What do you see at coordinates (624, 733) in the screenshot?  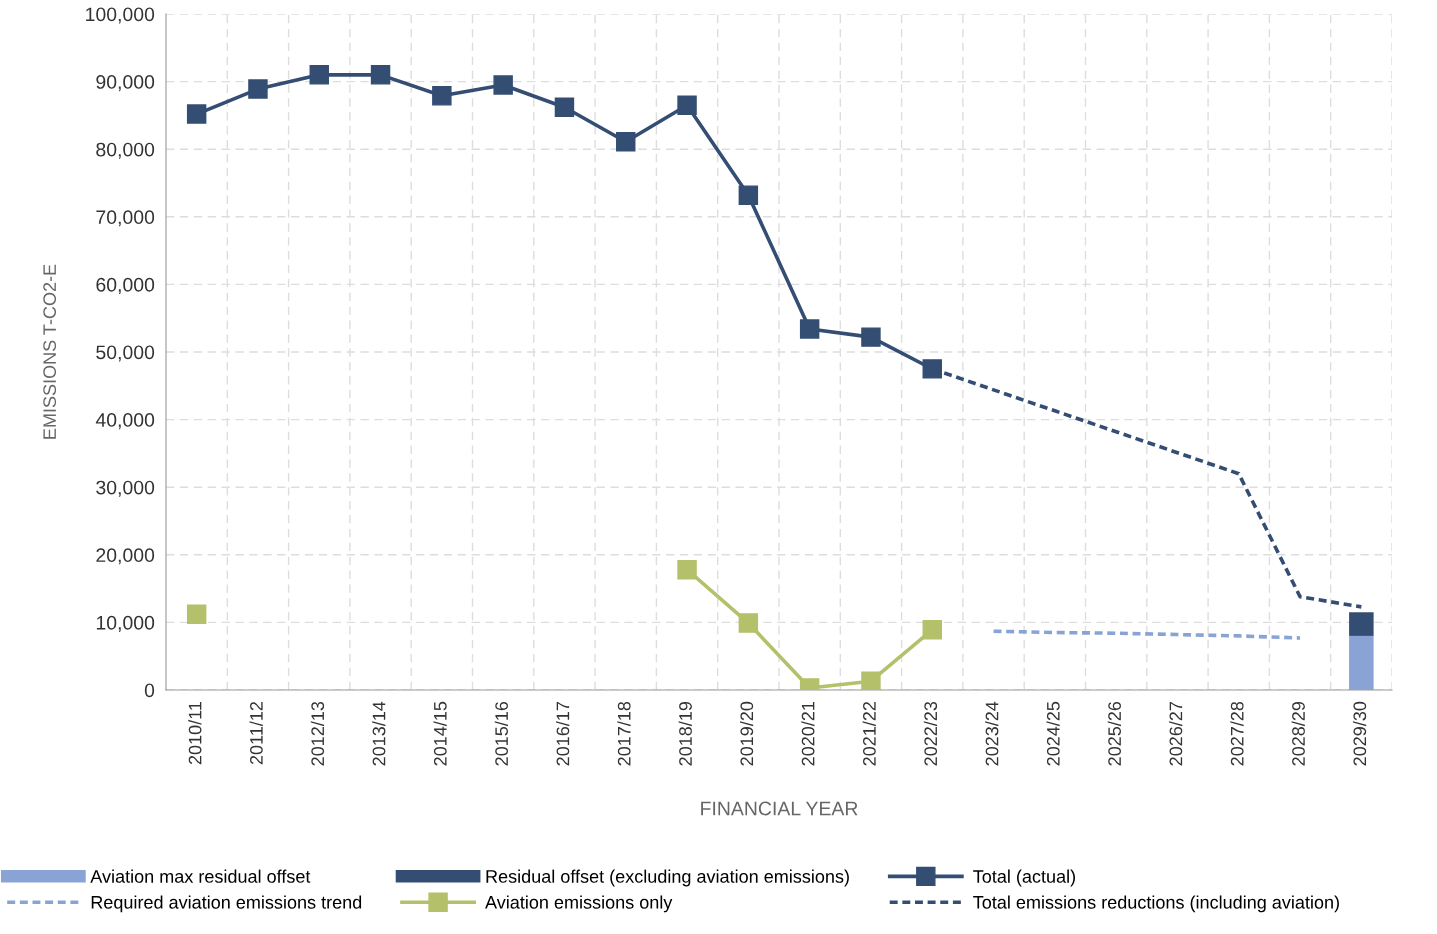 I see `x-tick-label: 2017/18` at bounding box center [624, 733].